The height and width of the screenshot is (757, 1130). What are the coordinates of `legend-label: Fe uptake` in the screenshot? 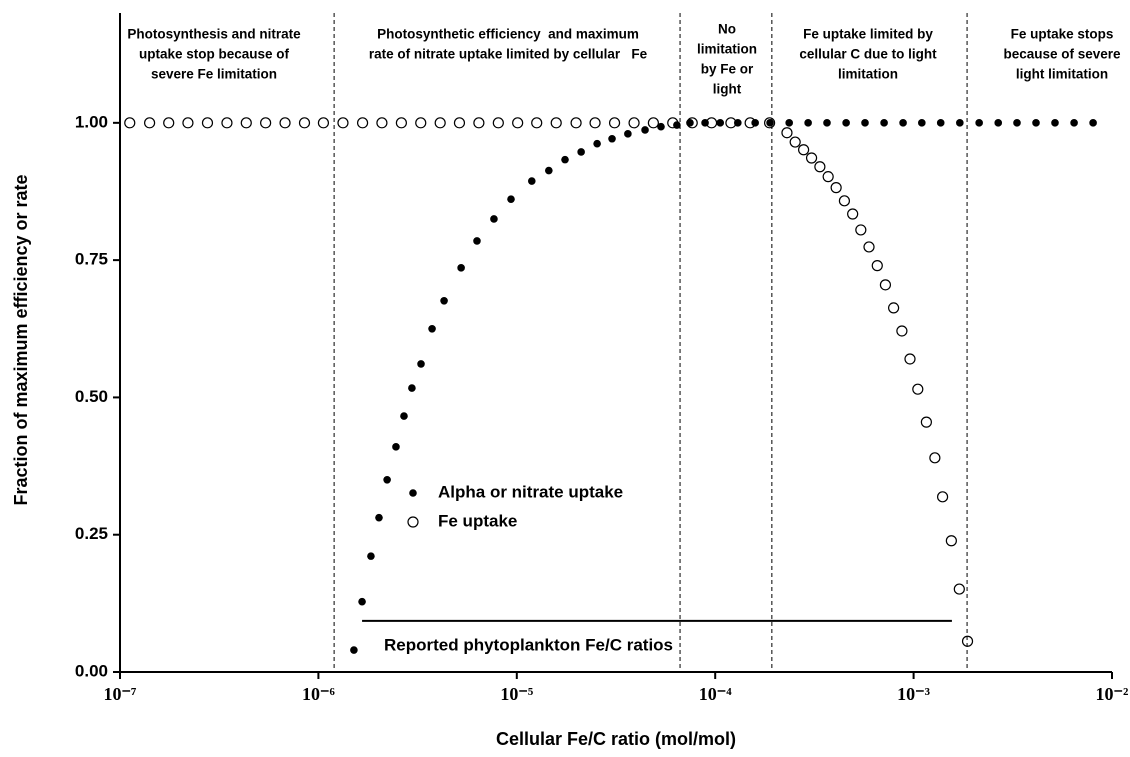 It's located at (477, 520).